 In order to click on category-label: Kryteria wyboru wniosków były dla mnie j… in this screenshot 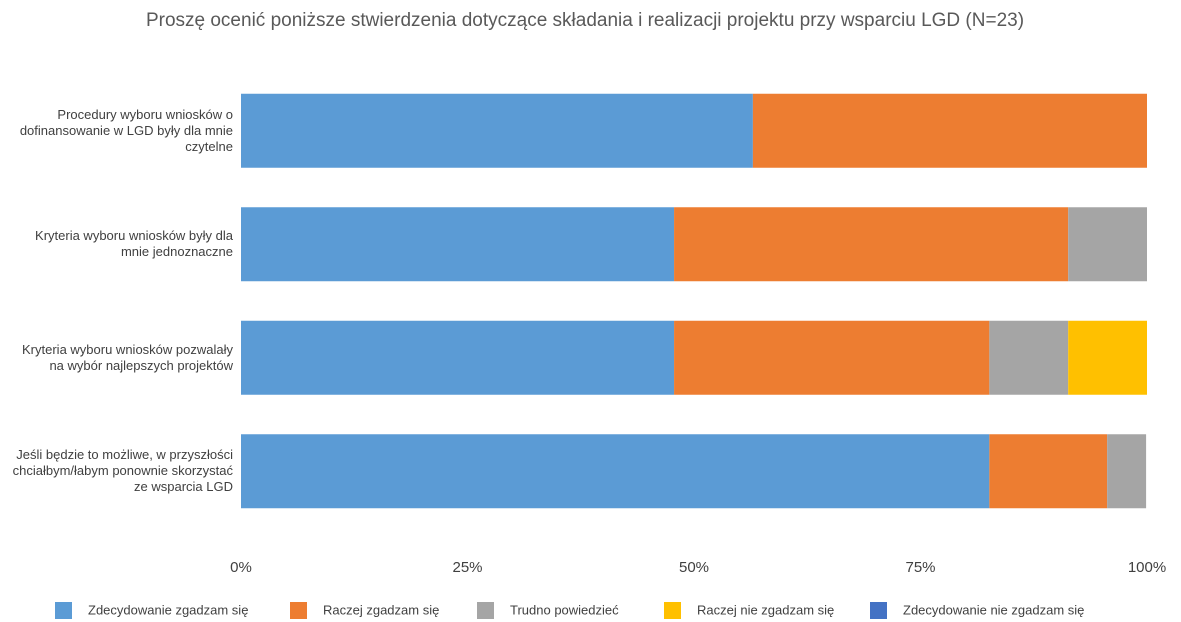, I will do `click(134, 244)`.